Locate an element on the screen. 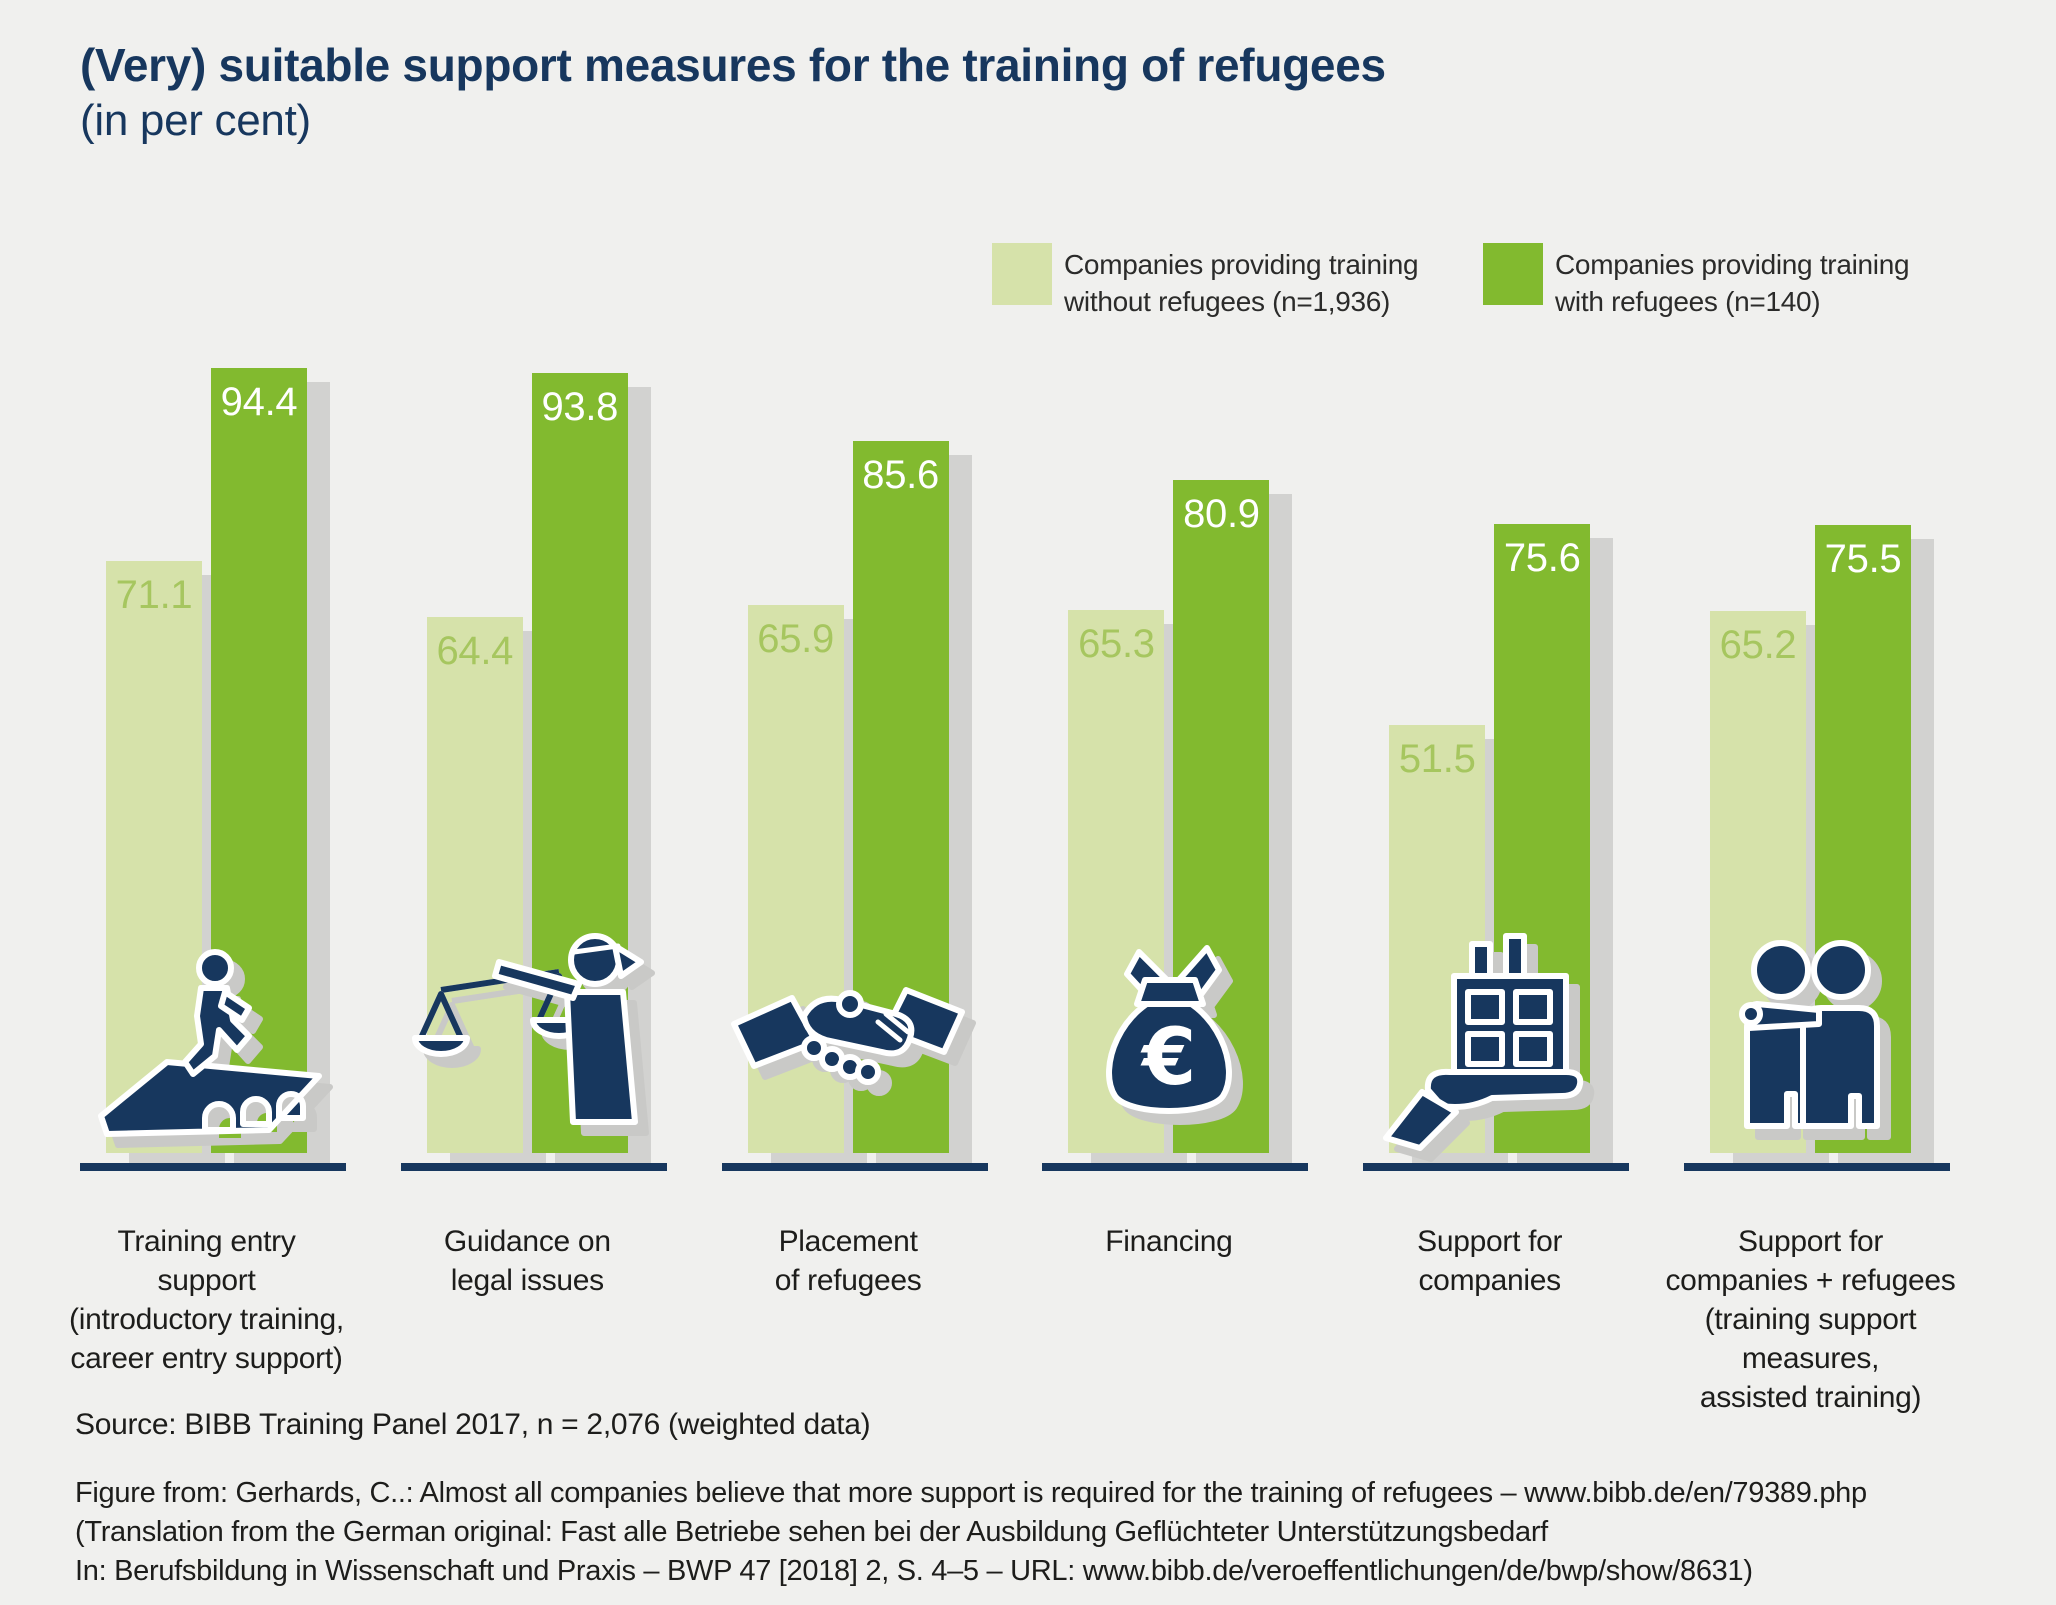 Image resolution: width=2056 pixels, height=1605 pixels. category-label: Support for companies is located at coordinates (1490, 1261).